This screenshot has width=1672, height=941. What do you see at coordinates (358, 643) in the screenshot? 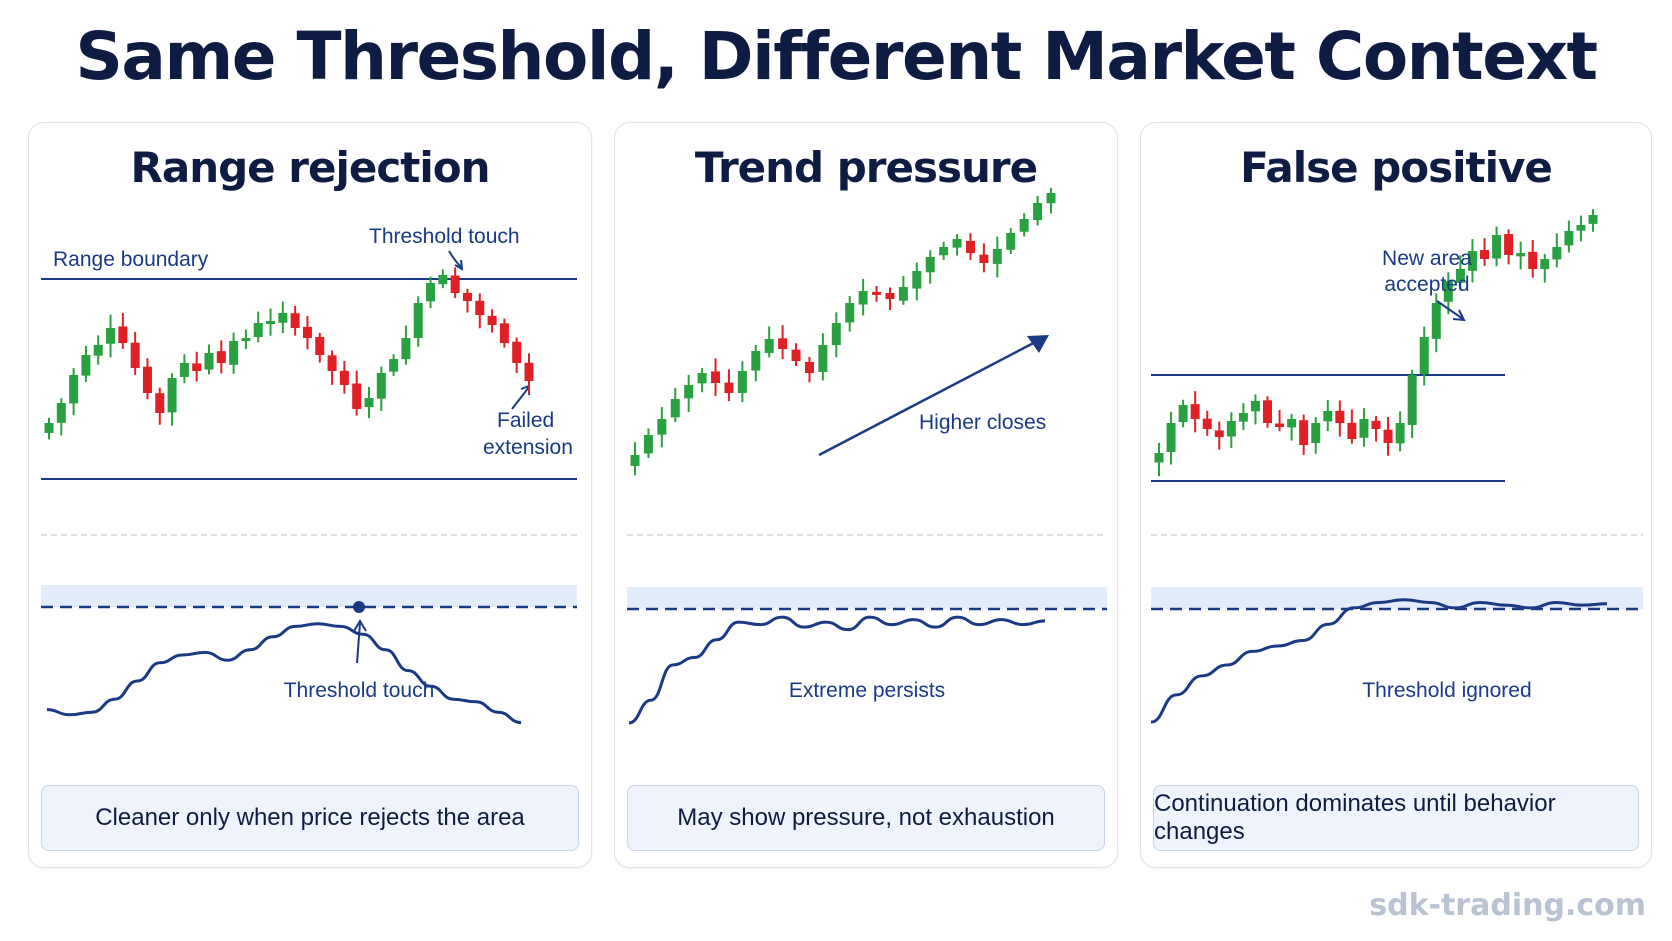
I see `threshold-touch-pointer` at bounding box center [358, 643].